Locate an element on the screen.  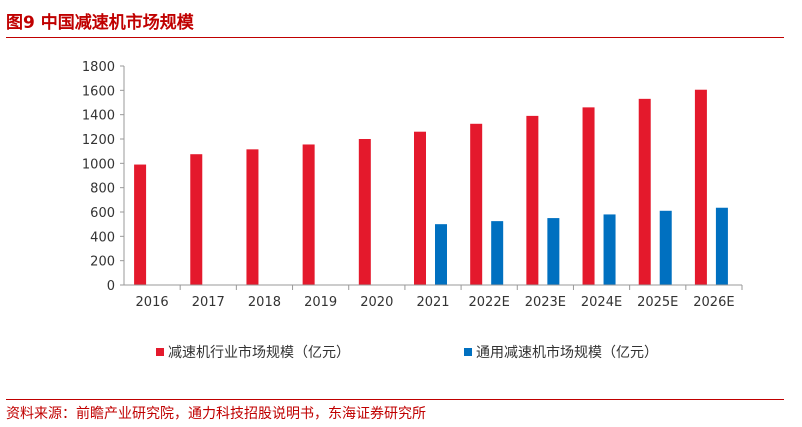
bar-industry-2023E is located at coordinates (532, 200).